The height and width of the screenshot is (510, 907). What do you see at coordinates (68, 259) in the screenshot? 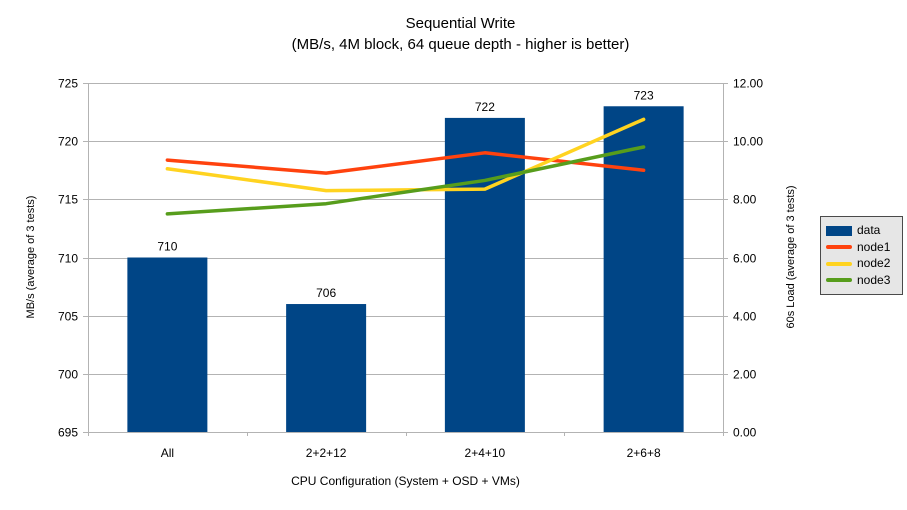
I see `left-axis-tick-label: 710` at bounding box center [68, 259].